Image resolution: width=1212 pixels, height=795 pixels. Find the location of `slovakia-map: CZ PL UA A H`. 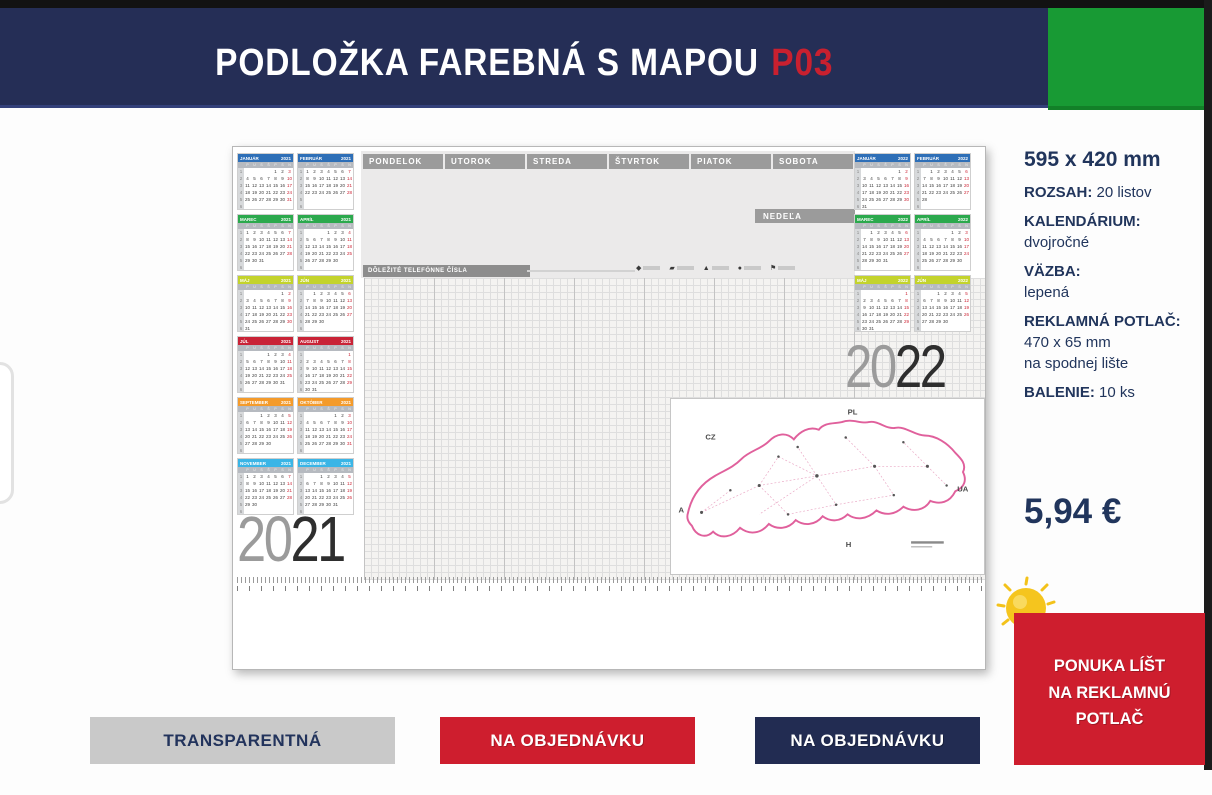

slovakia-map: CZ PL UA A H is located at coordinates (823, 478).